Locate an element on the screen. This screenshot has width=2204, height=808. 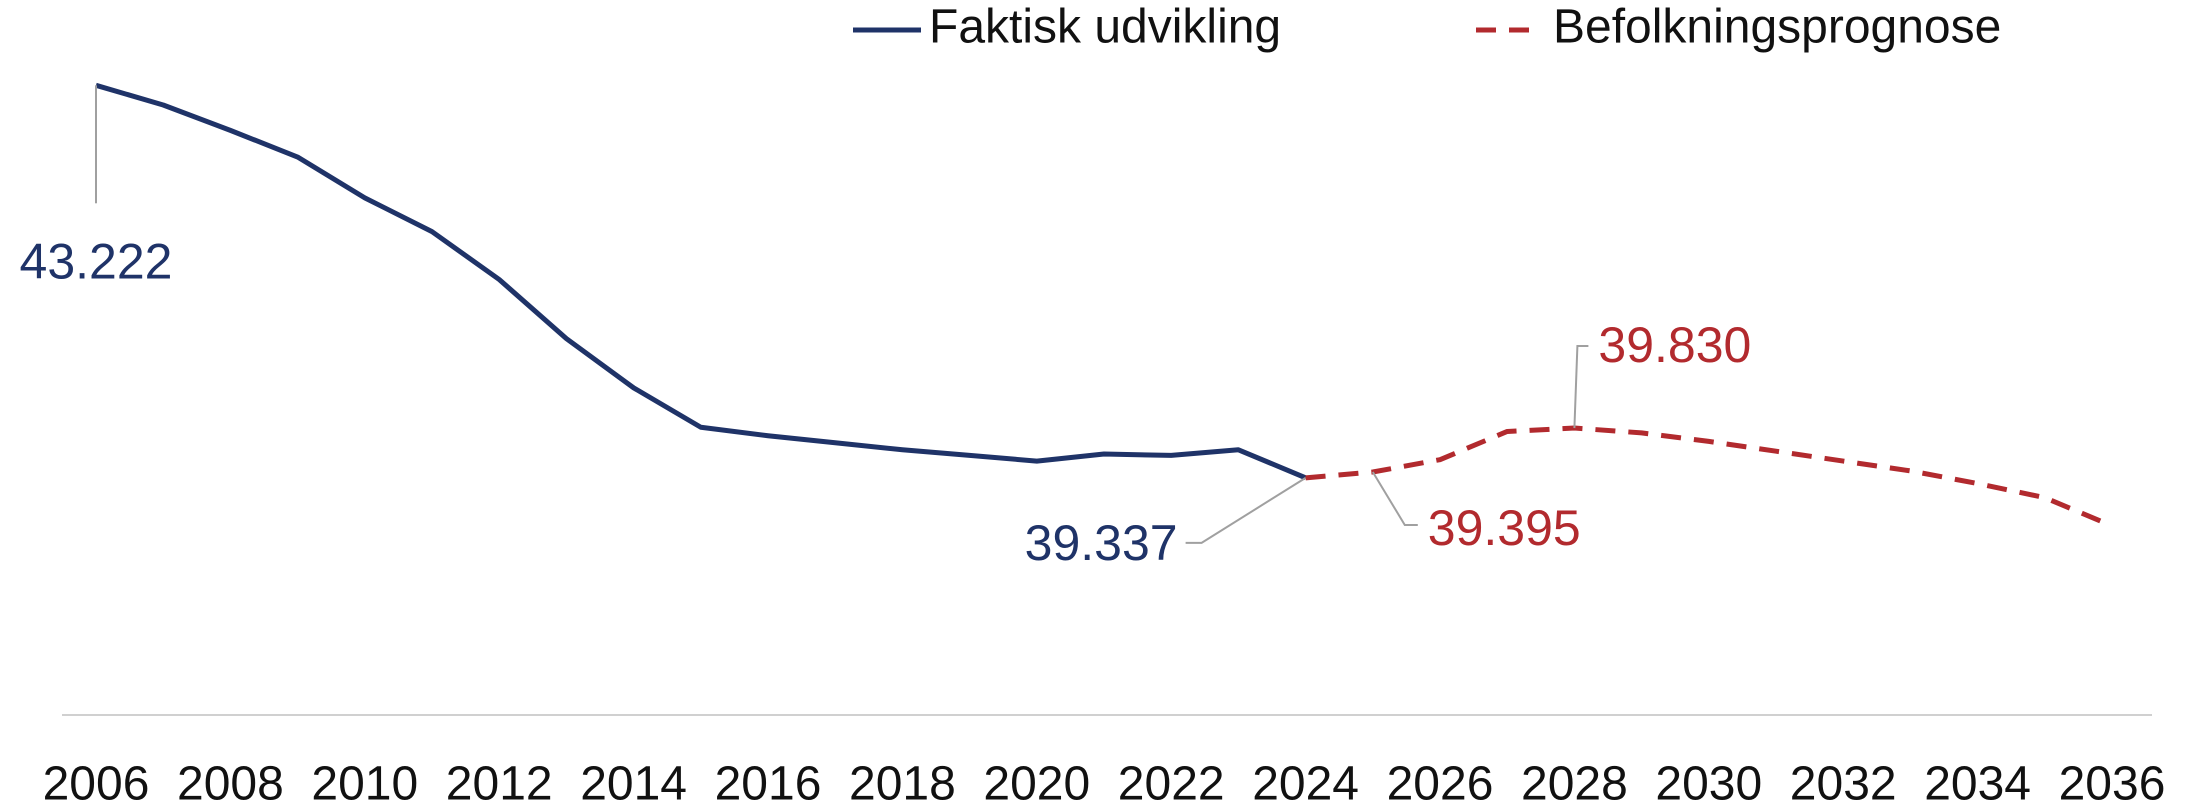
x-tick-label: 2016 is located at coordinates (768, 783).